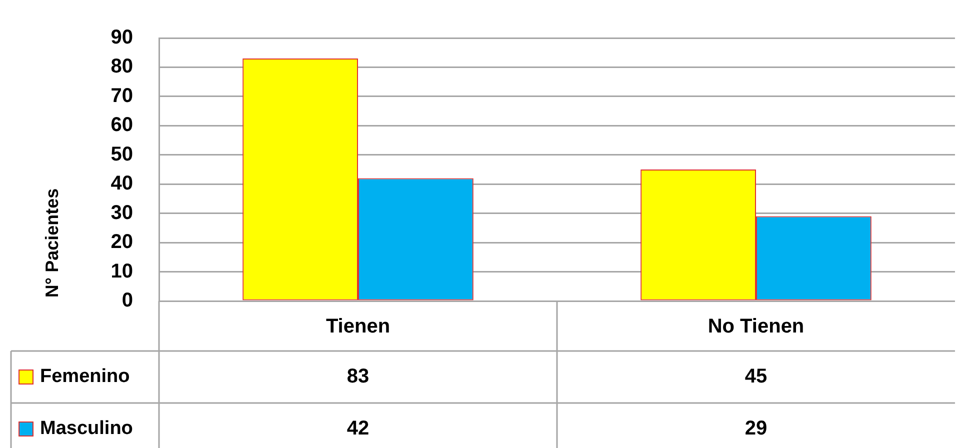 This screenshot has width=956, height=448. What do you see at coordinates (121, 95) in the screenshot?
I see `y-tick-label: 70` at bounding box center [121, 95].